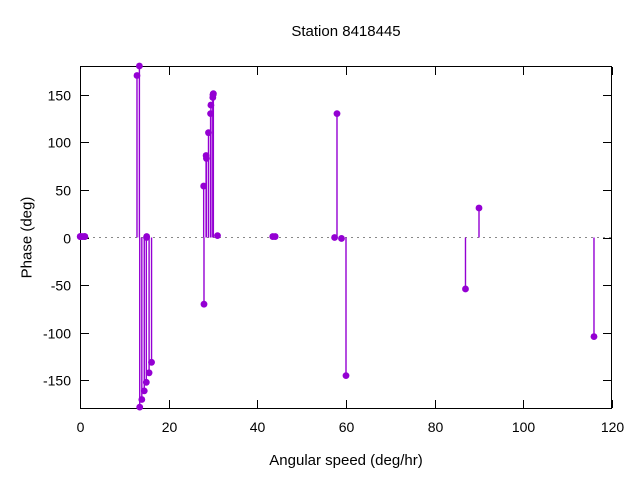  What do you see at coordinates (346, 460) in the screenshot?
I see `x-axis-label: Angular speed (deg/hr)` at bounding box center [346, 460].